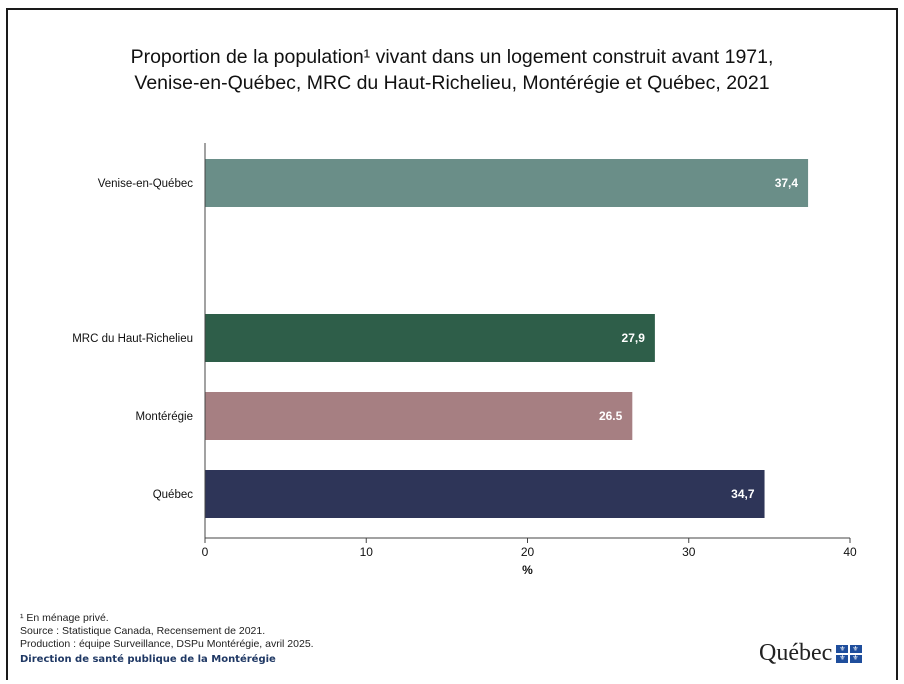 The width and height of the screenshot is (904, 684). What do you see at coordinates (205, 552) in the screenshot?
I see `x-tick-label: 0` at bounding box center [205, 552].